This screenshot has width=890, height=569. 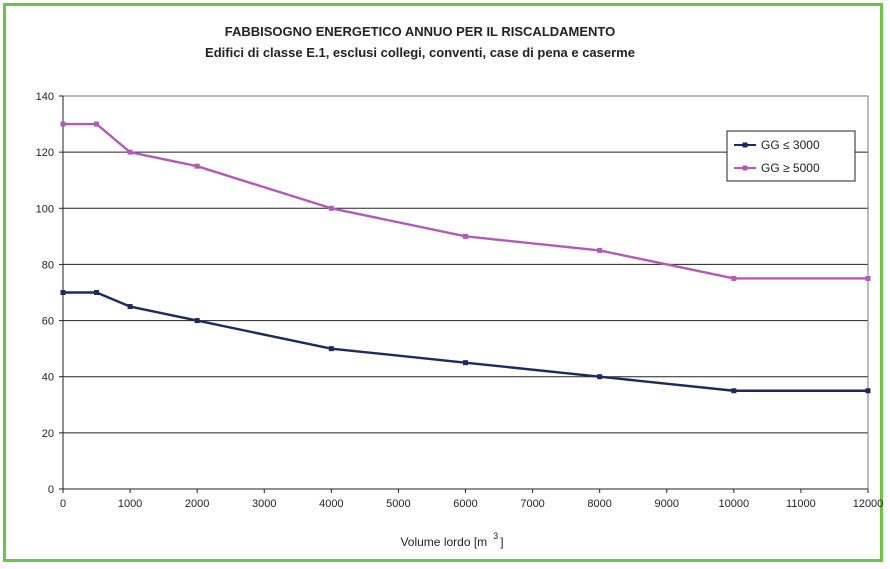 I want to click on x-tick-label: 2000, so click(x=197, y=504).